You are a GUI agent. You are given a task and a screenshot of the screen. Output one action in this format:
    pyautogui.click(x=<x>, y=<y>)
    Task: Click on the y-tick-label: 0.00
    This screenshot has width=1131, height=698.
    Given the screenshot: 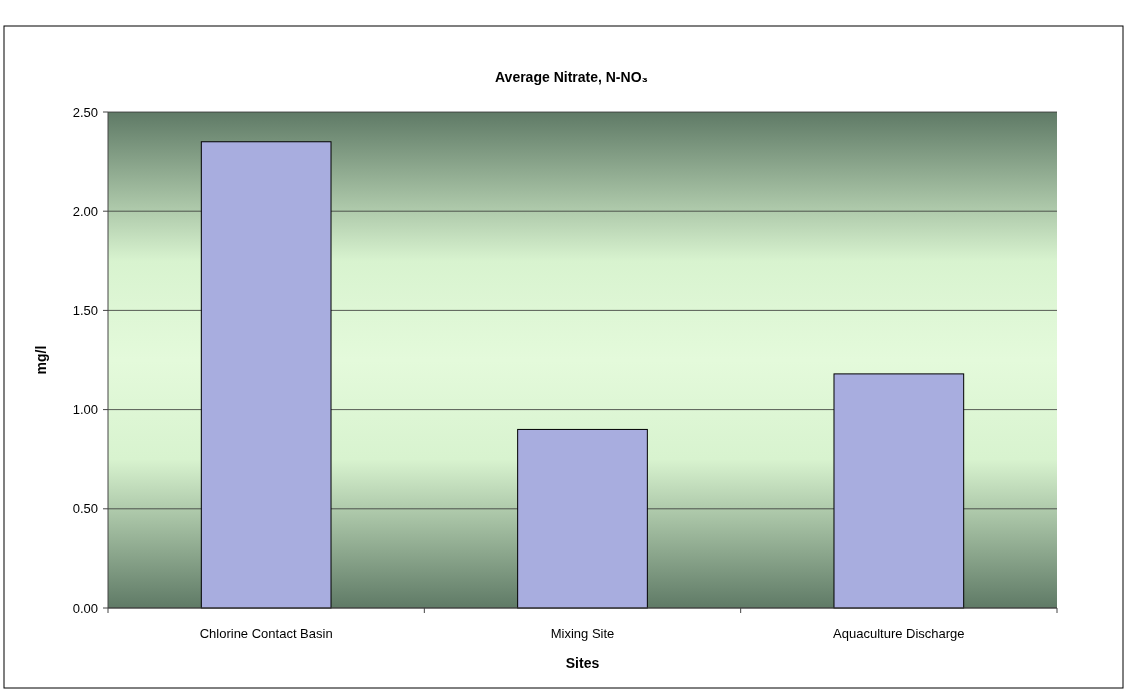 What is the action you would take?
    pyautogui.click(x=85, y=608)
    